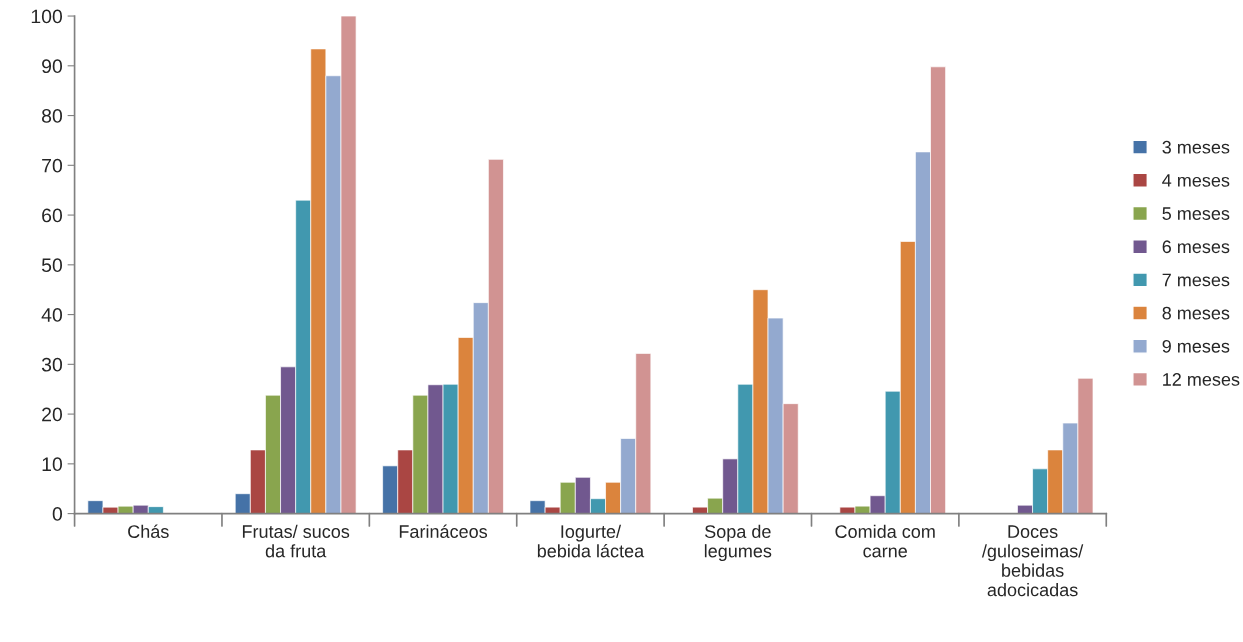 The width and height of the screenshot is (1243, 642). I want to click on legend-label: 7 meses, so click(1196, 280).